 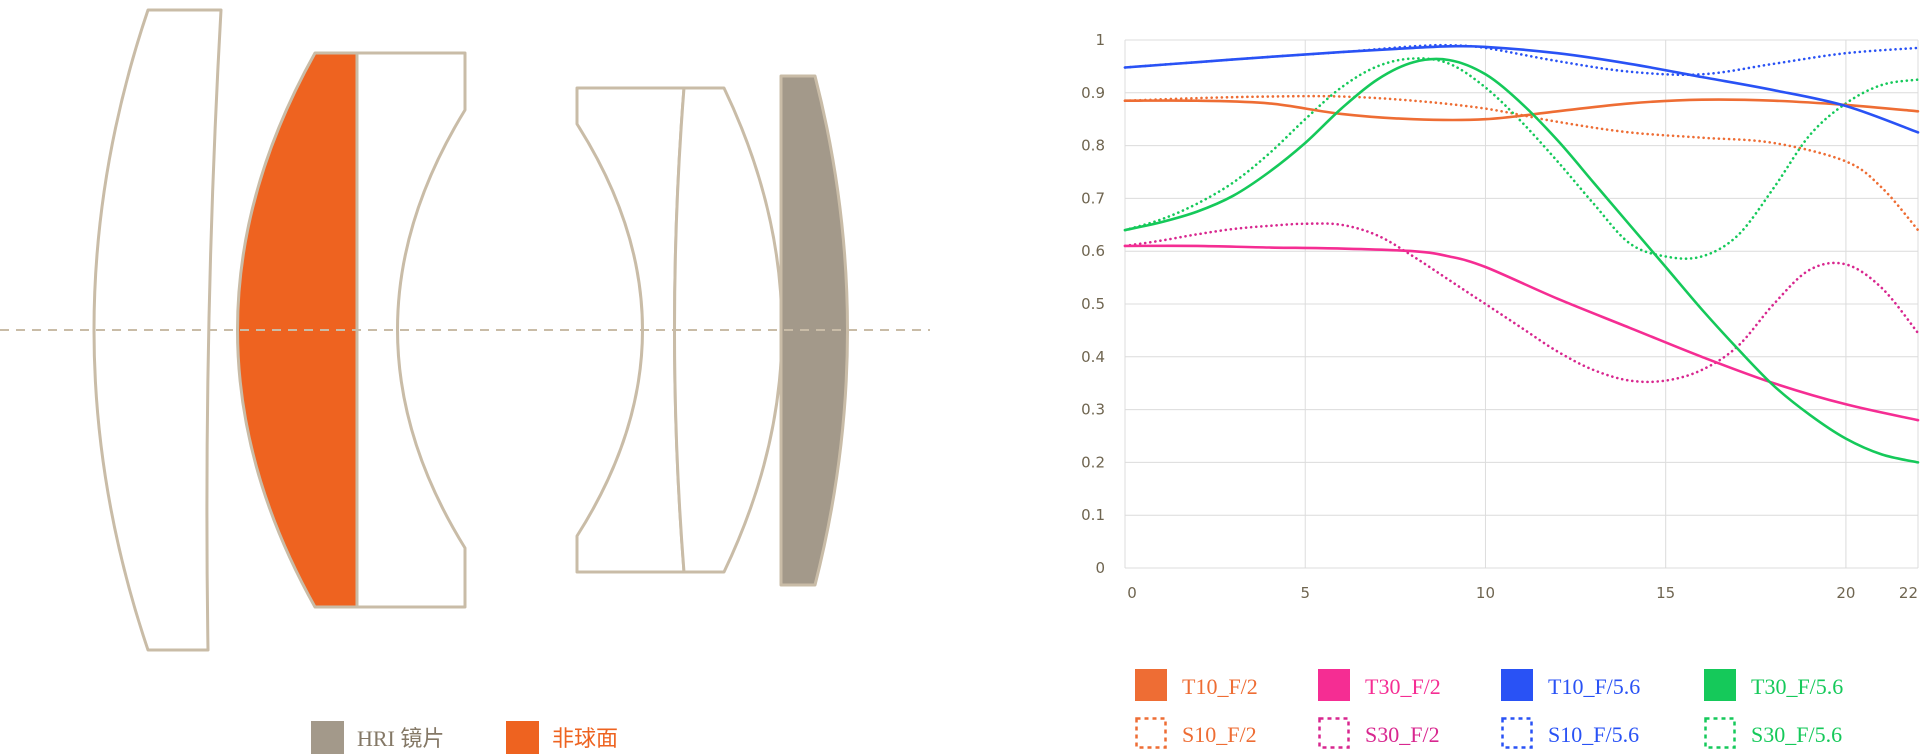 I want to click on y-tick-label: 0.1, so click(x=1093, y=515).